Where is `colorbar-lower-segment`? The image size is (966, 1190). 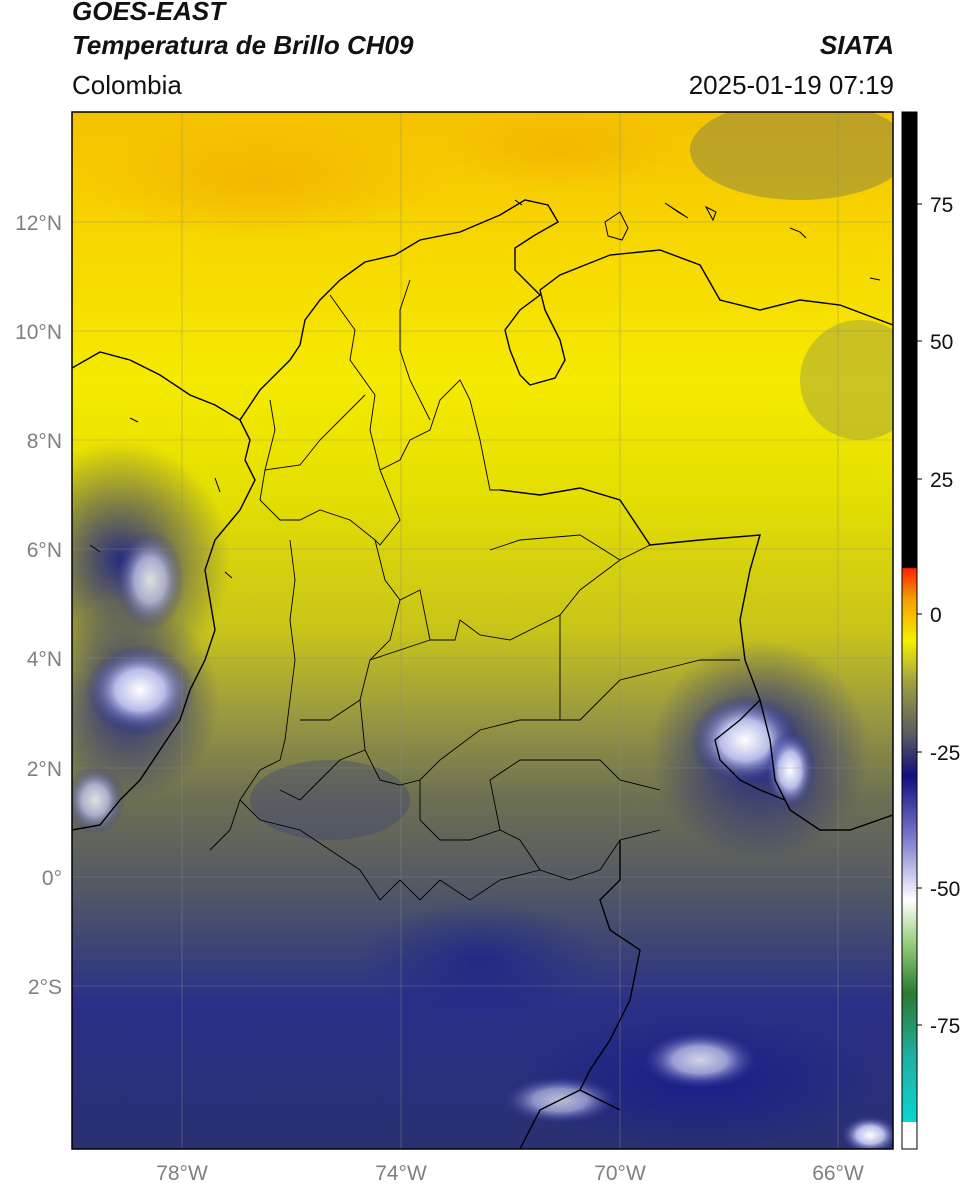
colorbar-lower-segment is located at coordinates (909, 1135).